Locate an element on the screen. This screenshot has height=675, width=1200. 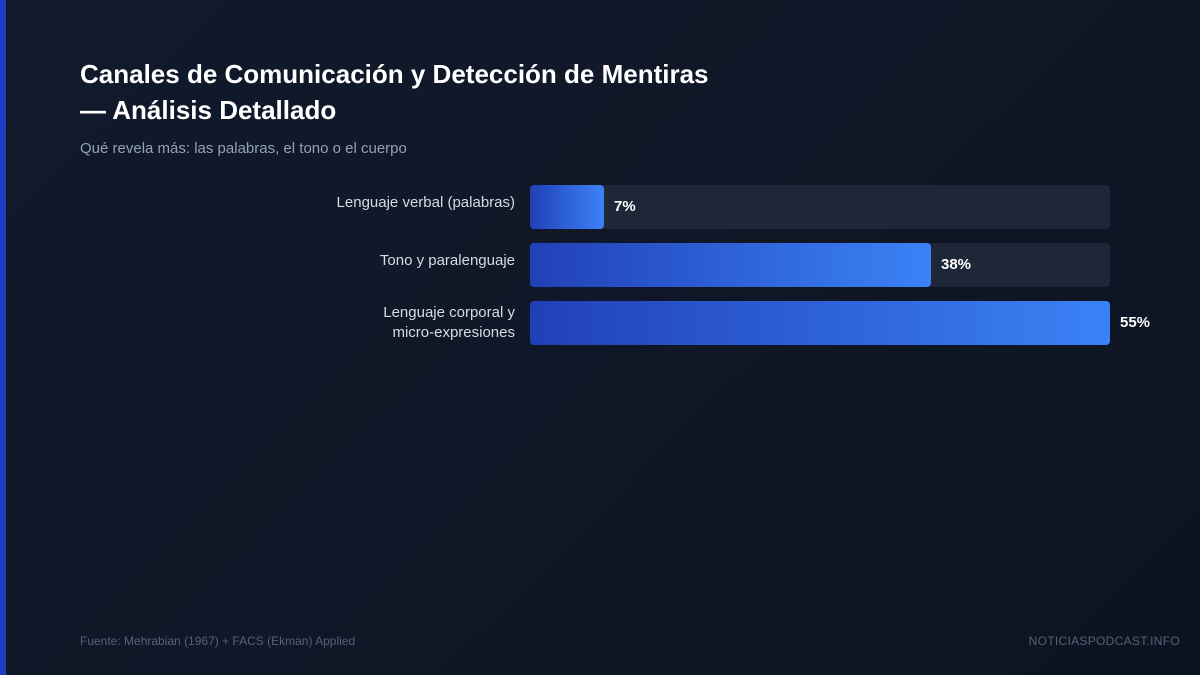
category-label: Lenguaje corporal y micro-expresiones is located at coordinates (365, 323).